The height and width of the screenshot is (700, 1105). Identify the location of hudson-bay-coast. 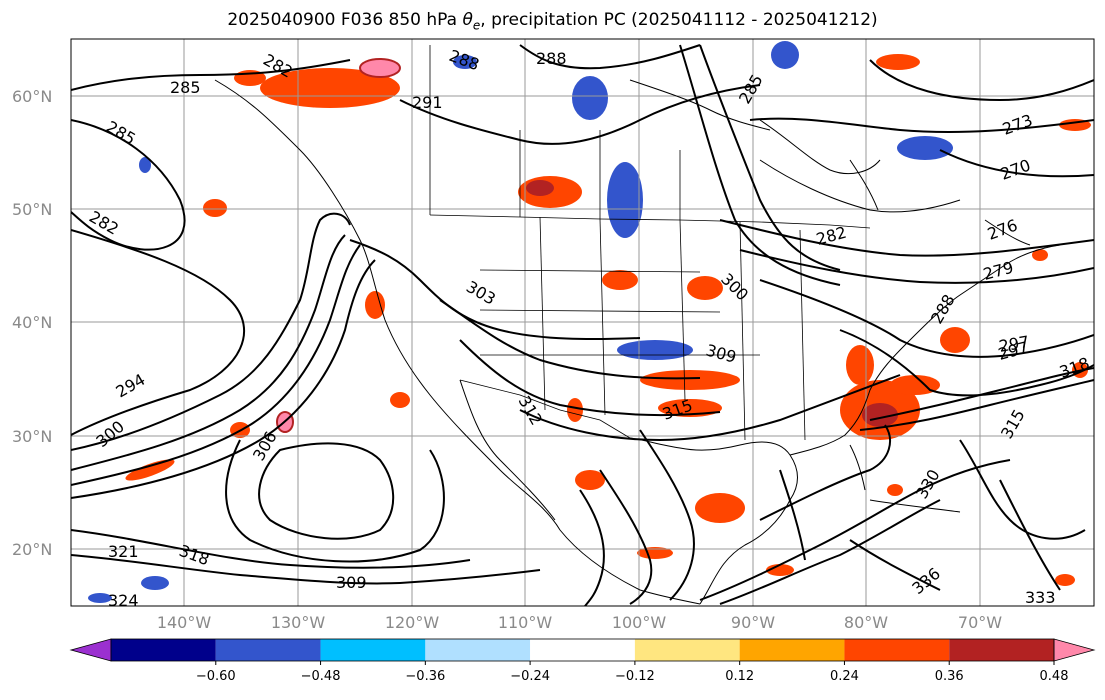
(860, 186).